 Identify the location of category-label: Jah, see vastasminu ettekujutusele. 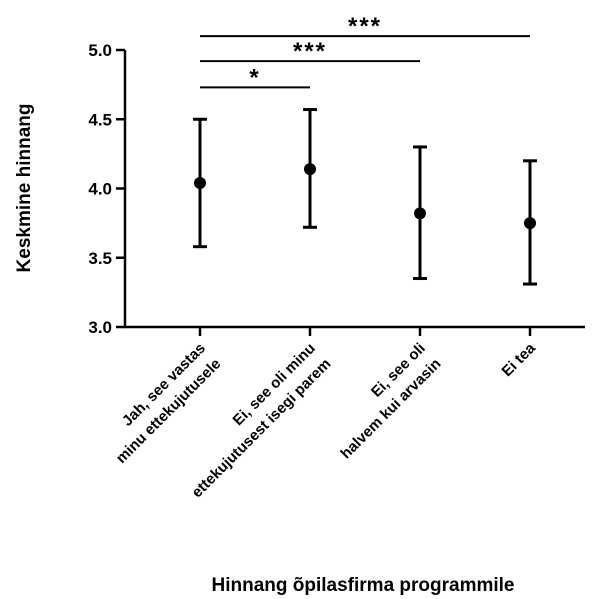
(160, 403).